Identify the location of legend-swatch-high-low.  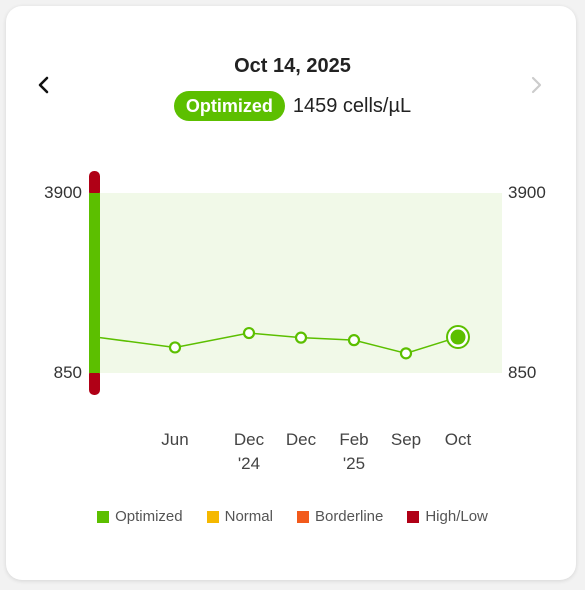
(413, 516).